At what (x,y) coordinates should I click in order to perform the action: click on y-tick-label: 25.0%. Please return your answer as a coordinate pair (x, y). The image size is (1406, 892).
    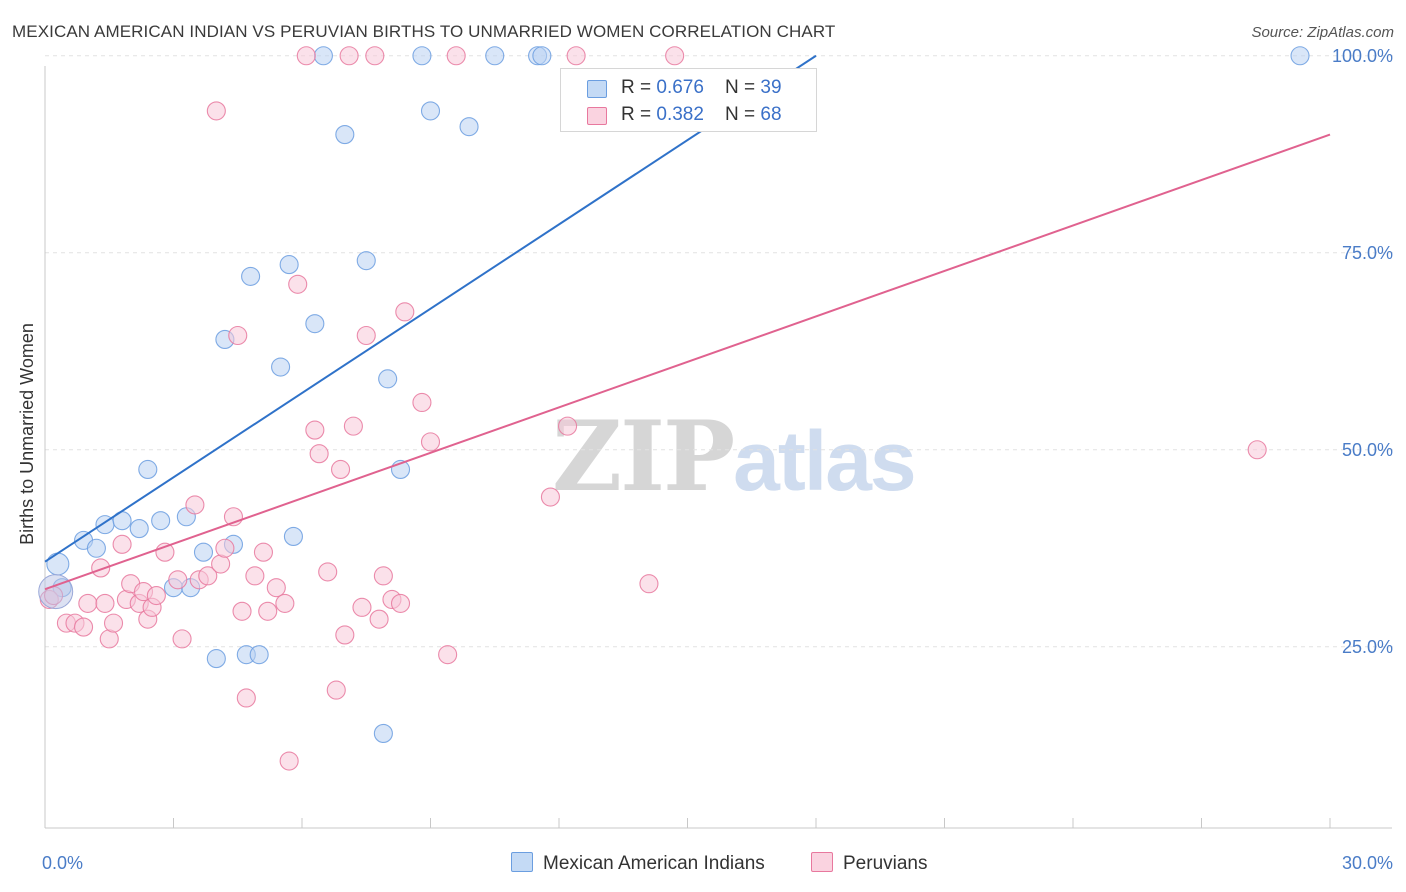
    Looking at the image, I should click on (1367, 647).